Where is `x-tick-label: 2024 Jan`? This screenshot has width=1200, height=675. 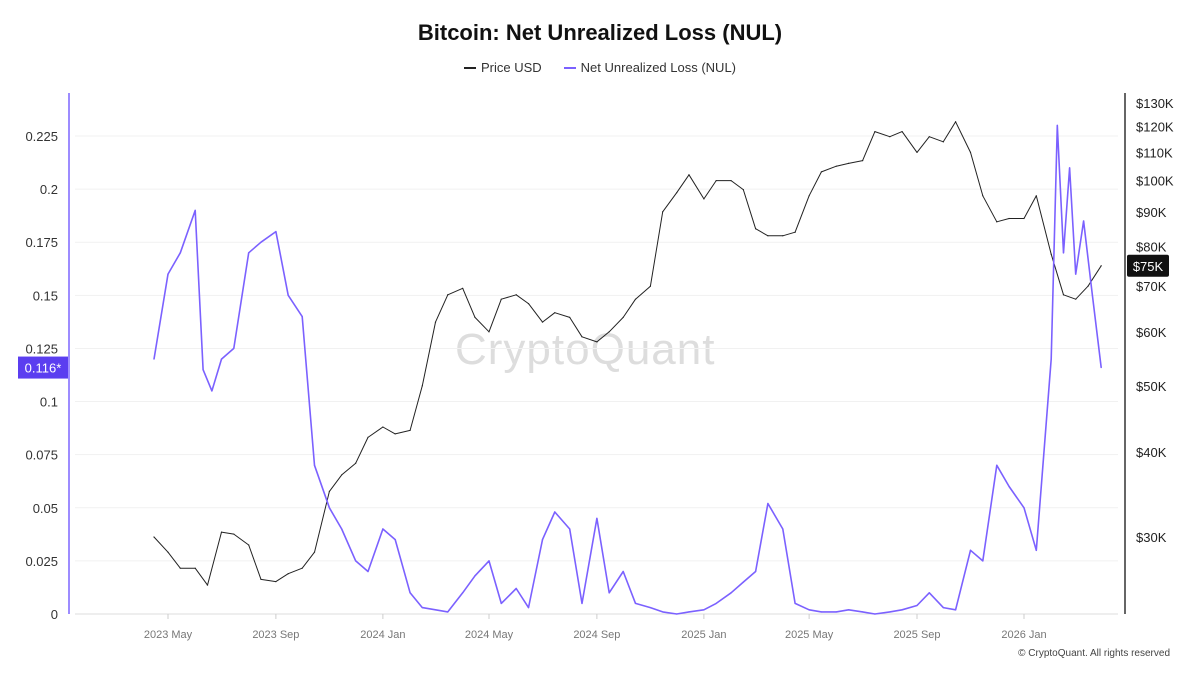
x-tick-label: 2024 Jan is located at coordinates (382, 635).